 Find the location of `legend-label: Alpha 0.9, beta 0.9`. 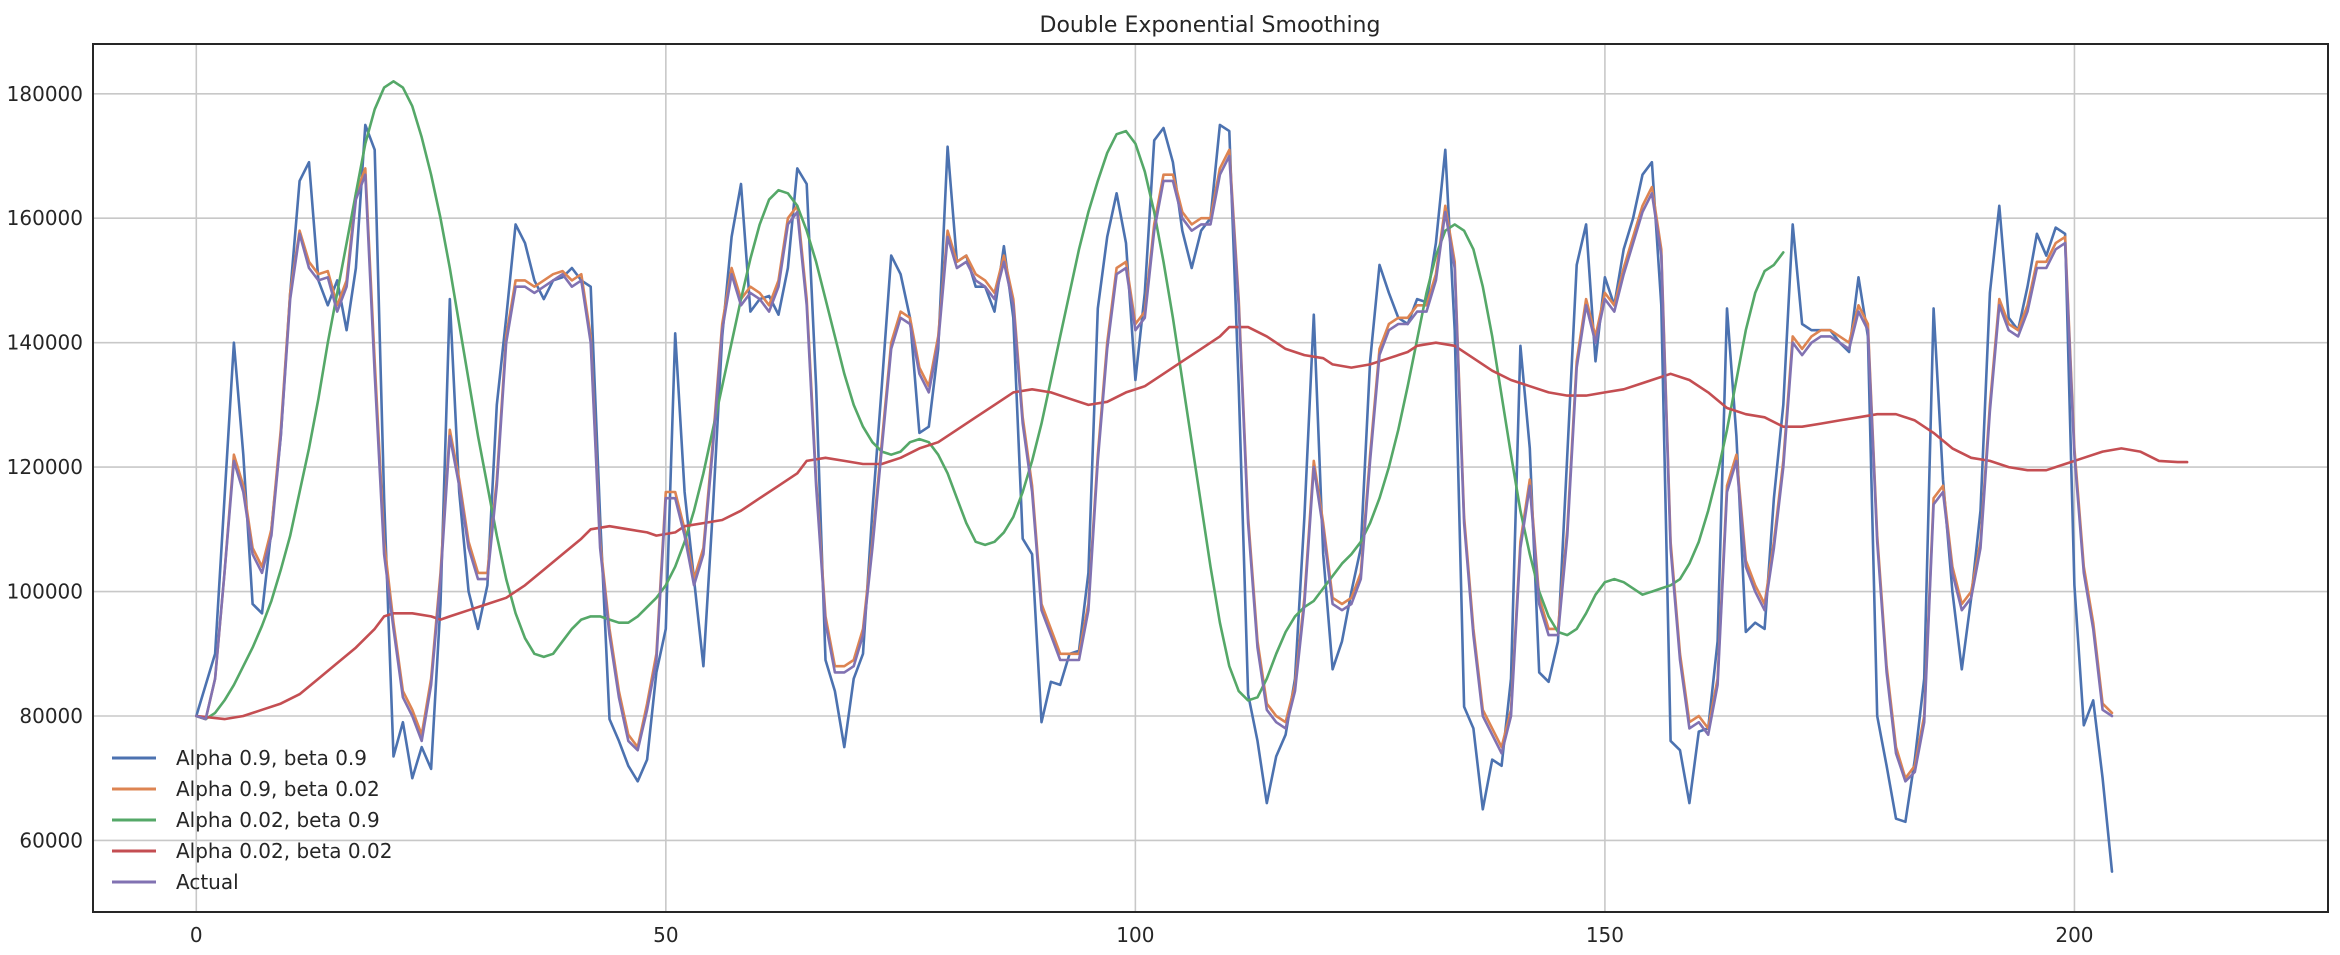

legend-label: Alpha 0.9, beta 0.9 is located at coordinates (271, 758).